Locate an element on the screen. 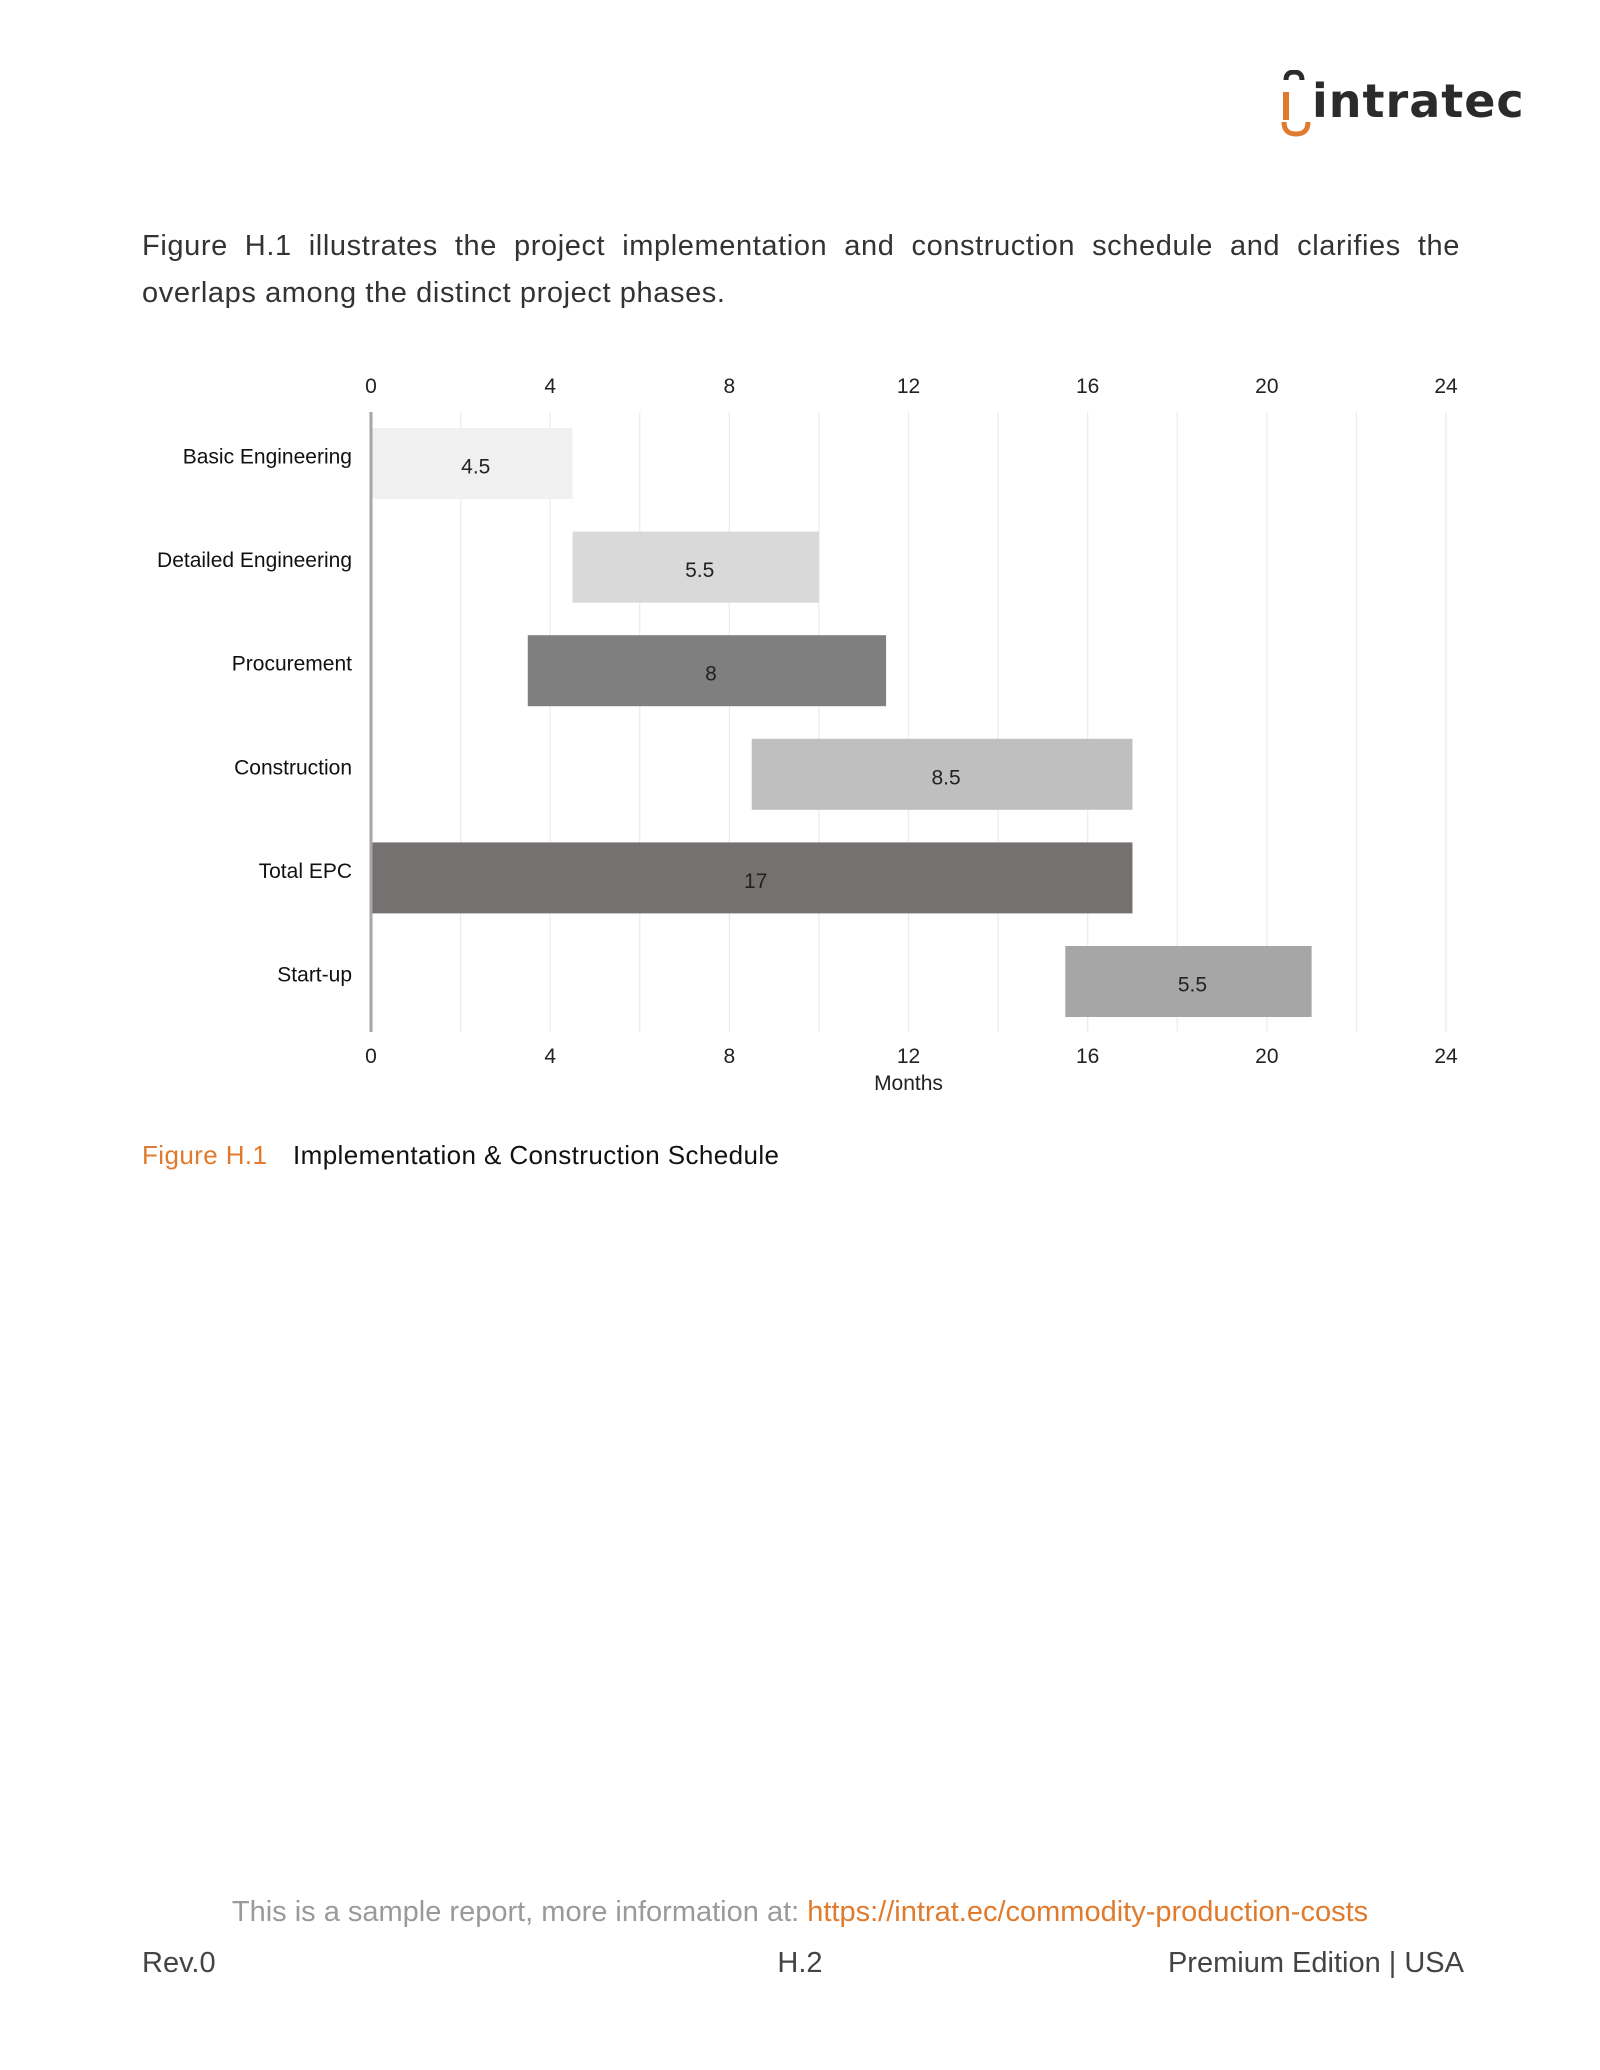 This screenshot has width=1600, height=2070. x-tick-label-top: 24 is located at coordinates (1446, 386).